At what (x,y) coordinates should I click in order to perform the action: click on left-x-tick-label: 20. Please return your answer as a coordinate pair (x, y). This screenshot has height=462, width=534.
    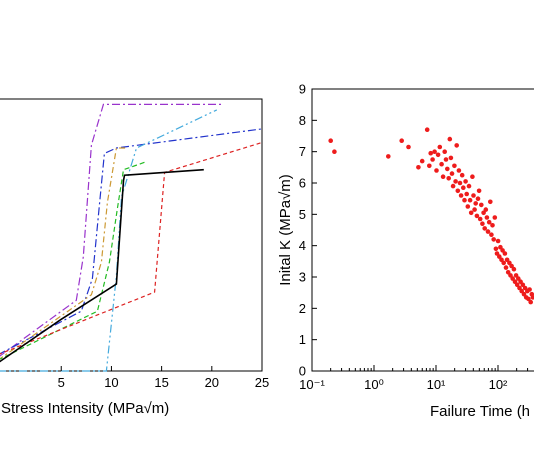
    Looking at the image, I should click on (212, 382).